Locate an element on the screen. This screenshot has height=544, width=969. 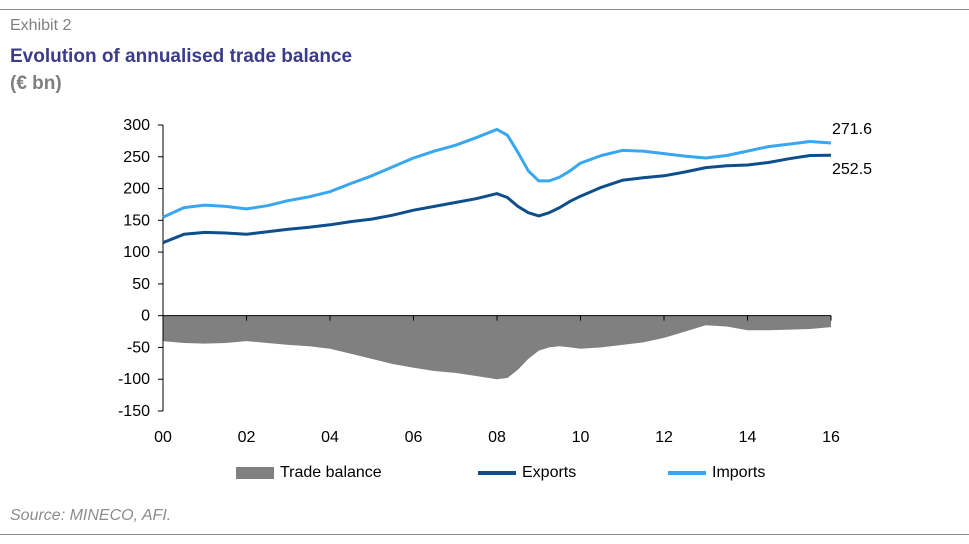
chart-subtitle: (€ bn) is located at coordinates (36, 83).